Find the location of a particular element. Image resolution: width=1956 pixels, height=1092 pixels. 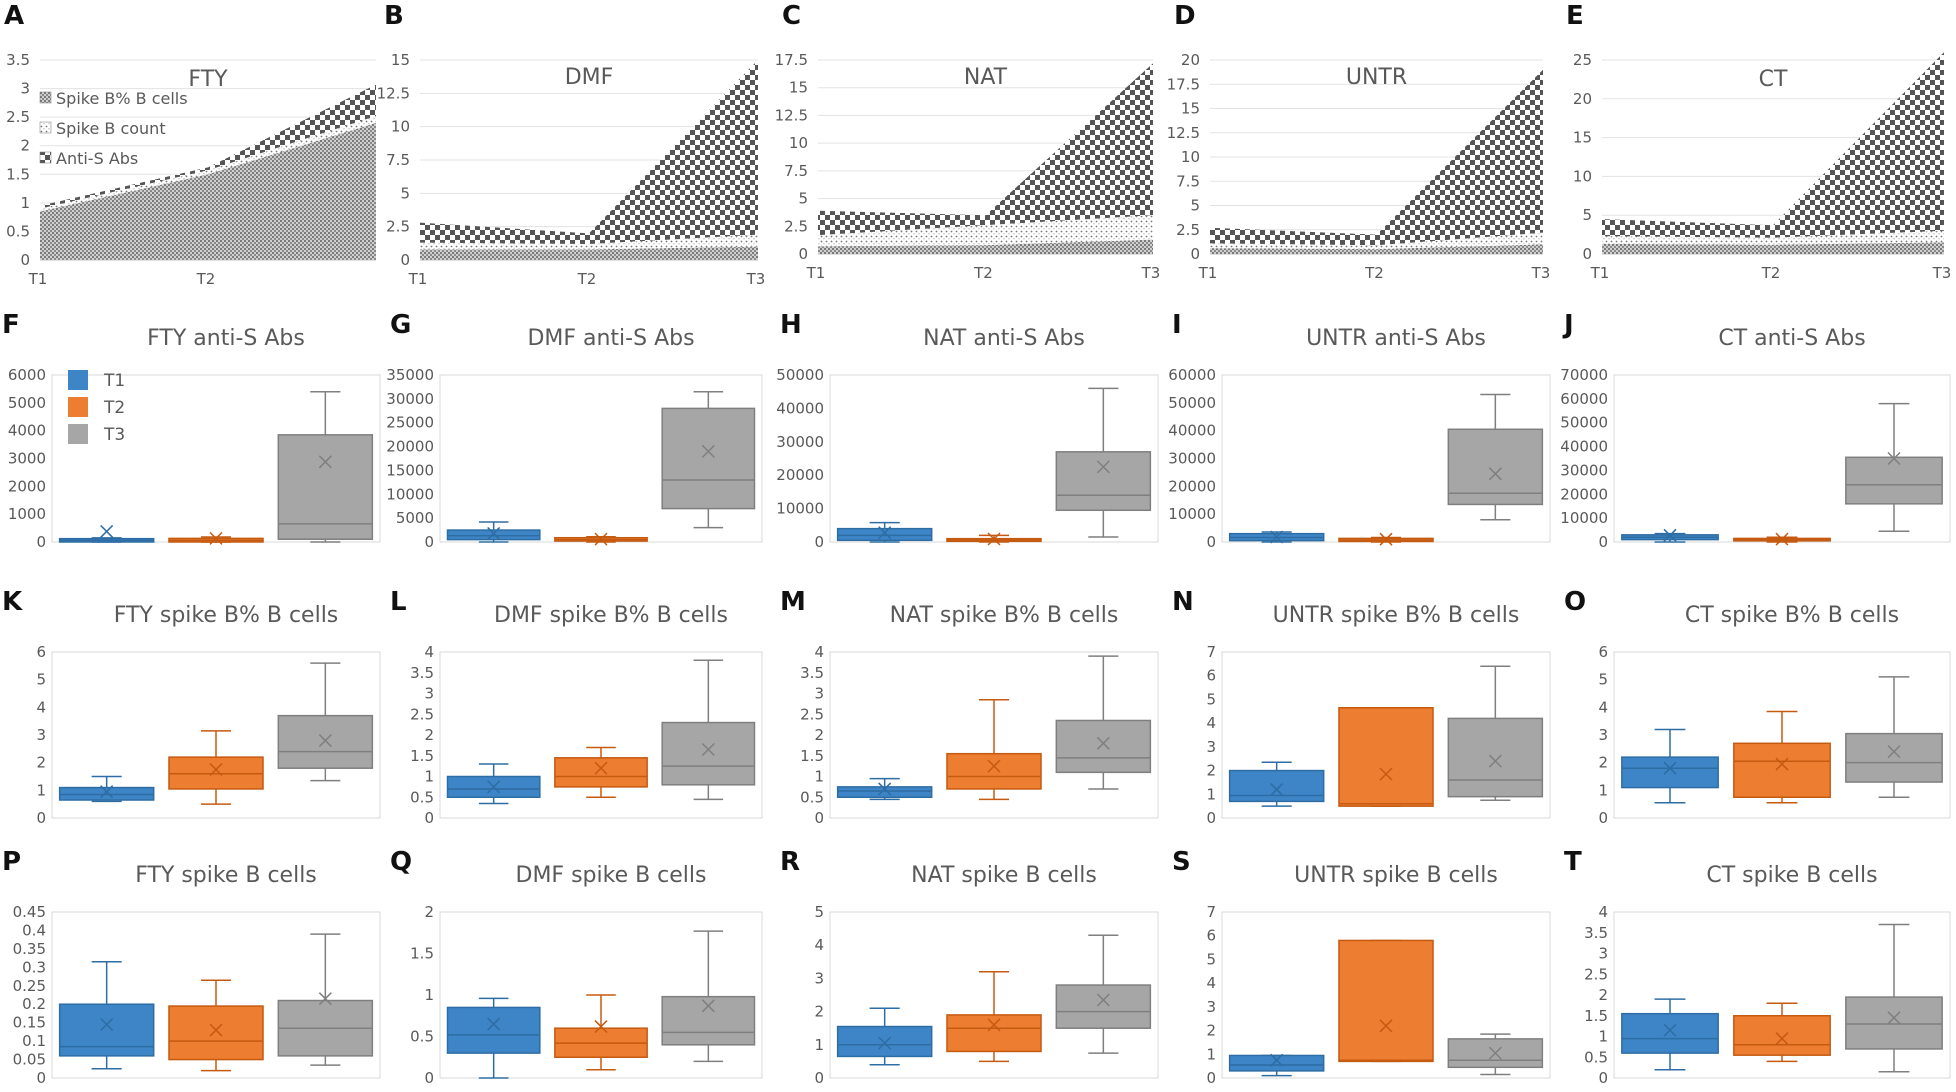

y-tick-label: 1.5 is located at coordinates (422, 756).